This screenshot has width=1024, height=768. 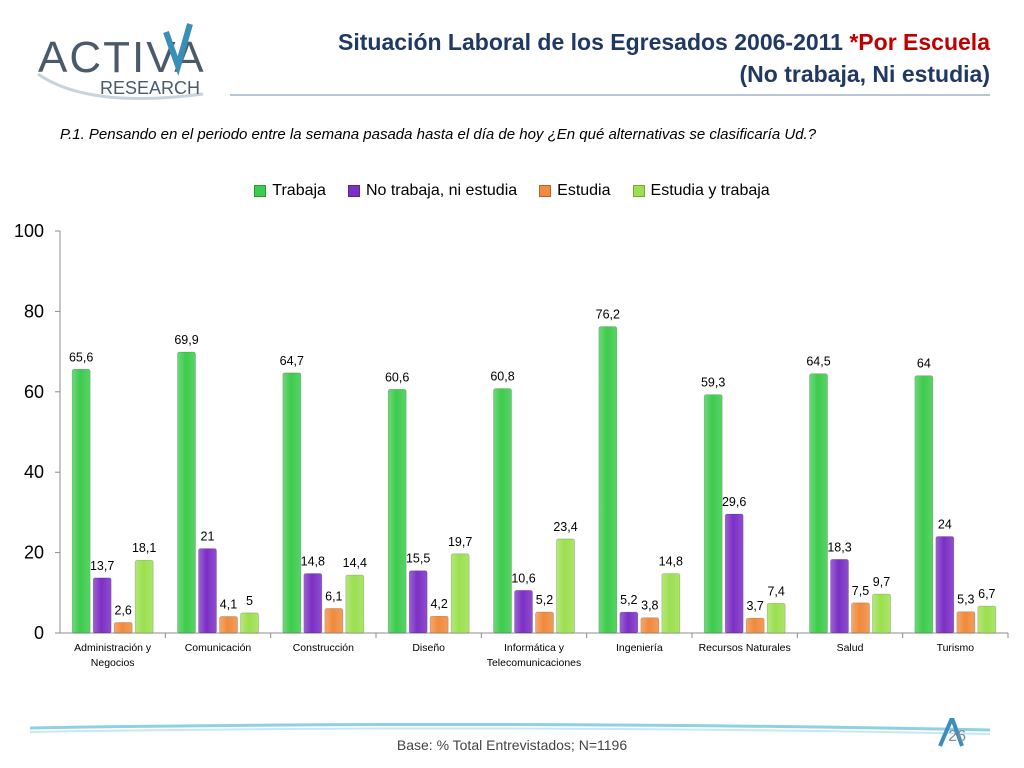 What do you see at coordinates (144, 548) in the screenshot?
I see `data-label: 18,1` at bounding box center [144, 548].